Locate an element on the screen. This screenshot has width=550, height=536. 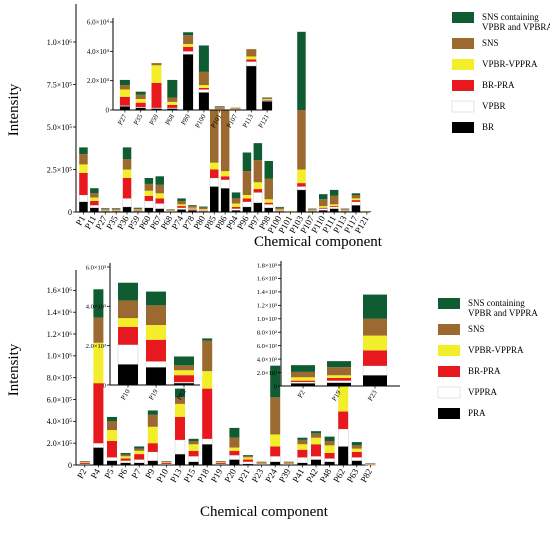
x-tick-label: P24 is located at coordinates (271, 476).